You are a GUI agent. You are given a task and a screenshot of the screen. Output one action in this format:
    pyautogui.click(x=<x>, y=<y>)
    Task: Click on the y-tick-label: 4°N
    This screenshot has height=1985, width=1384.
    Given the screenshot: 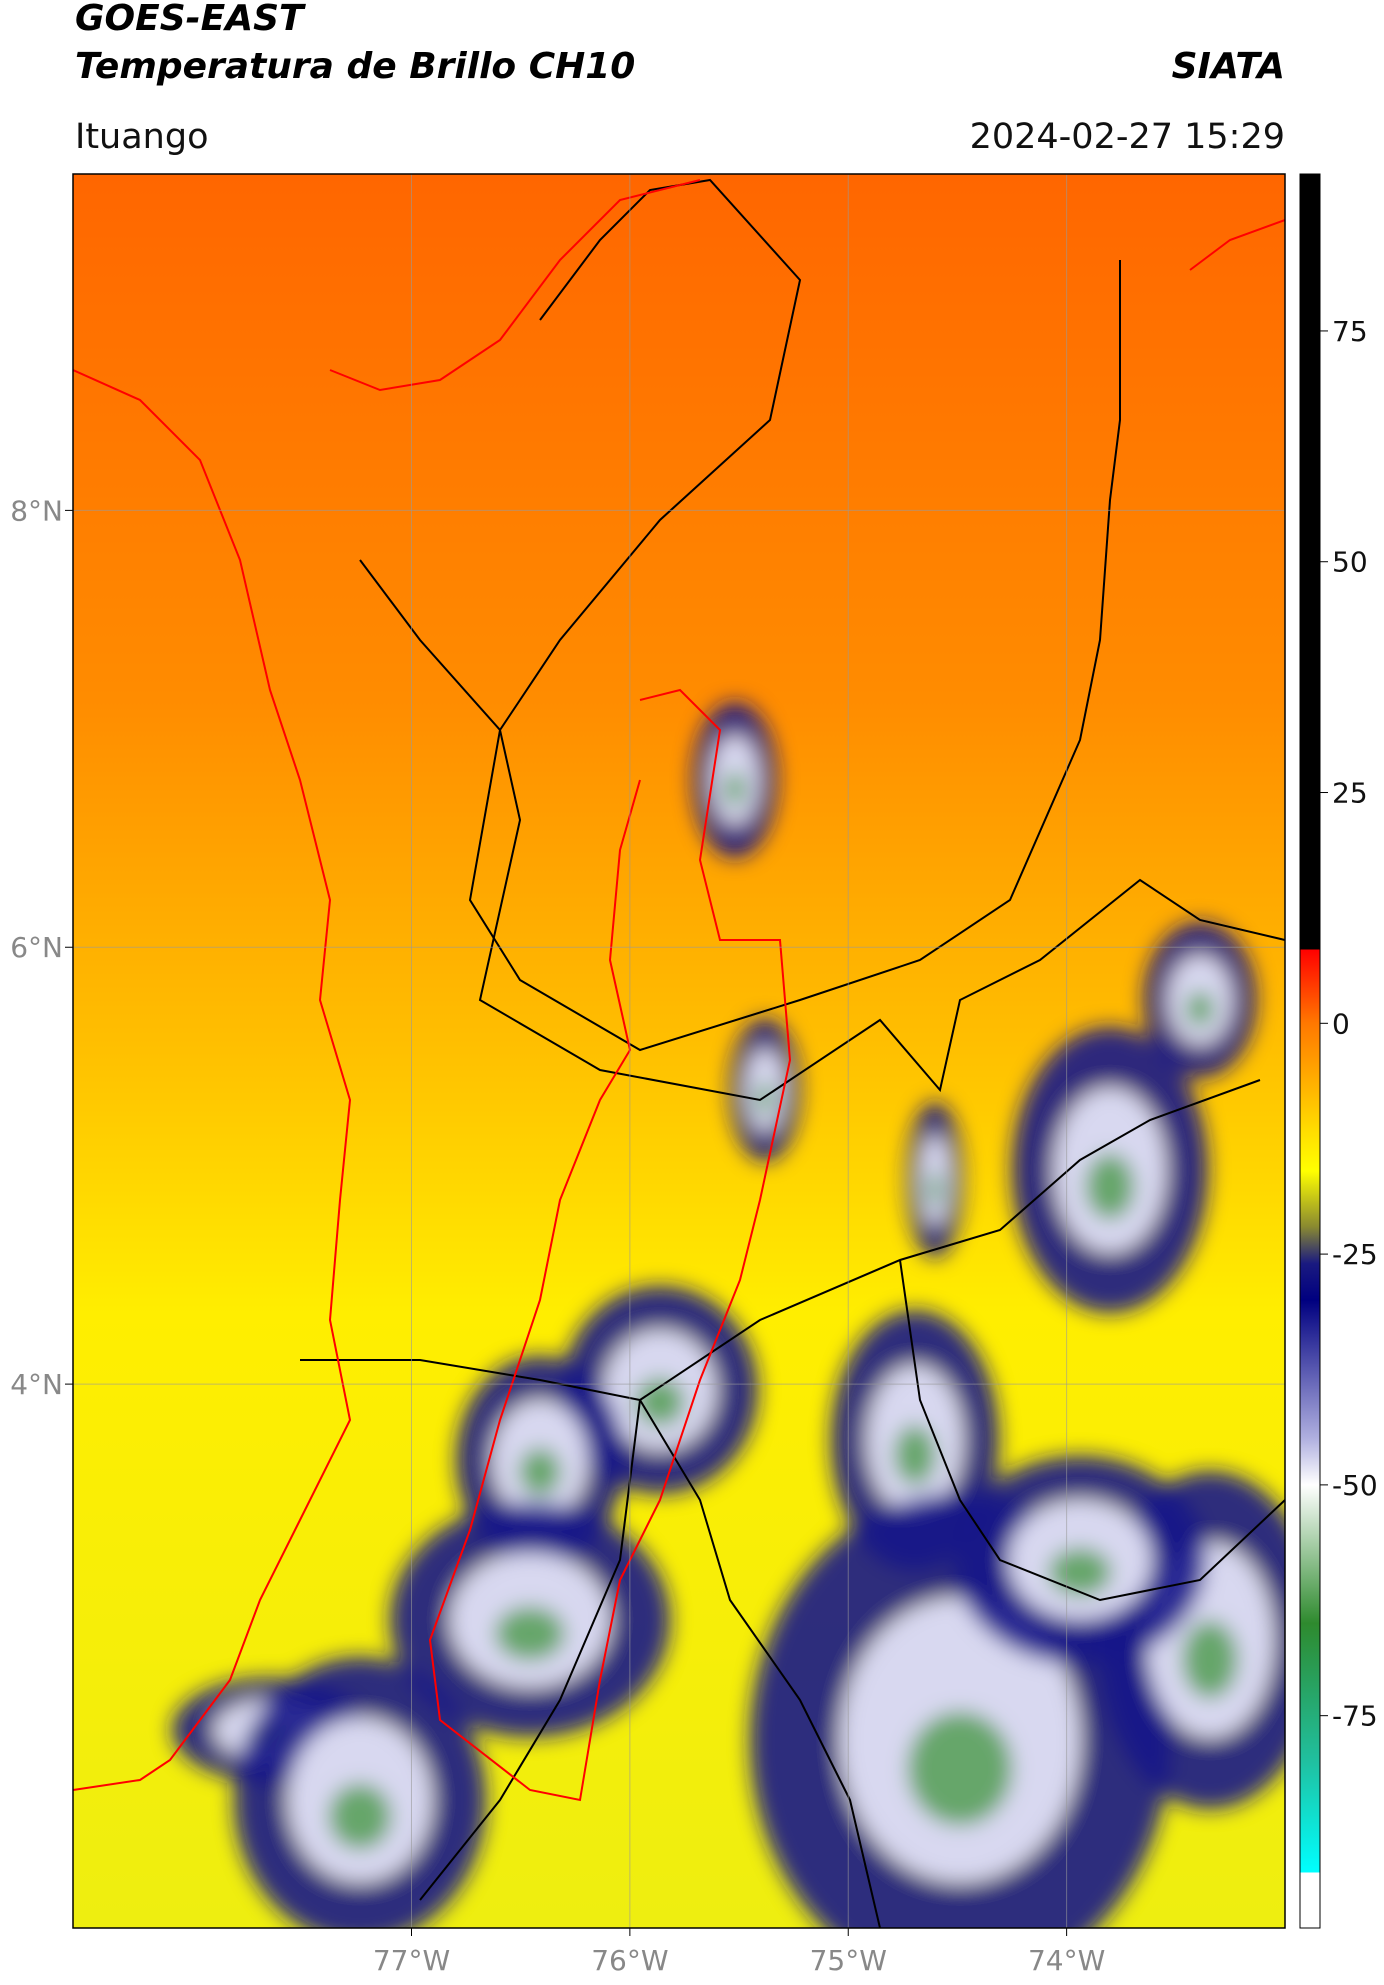 What is the action you would take?
    pyautogui.click(x=36, y=1384)
    